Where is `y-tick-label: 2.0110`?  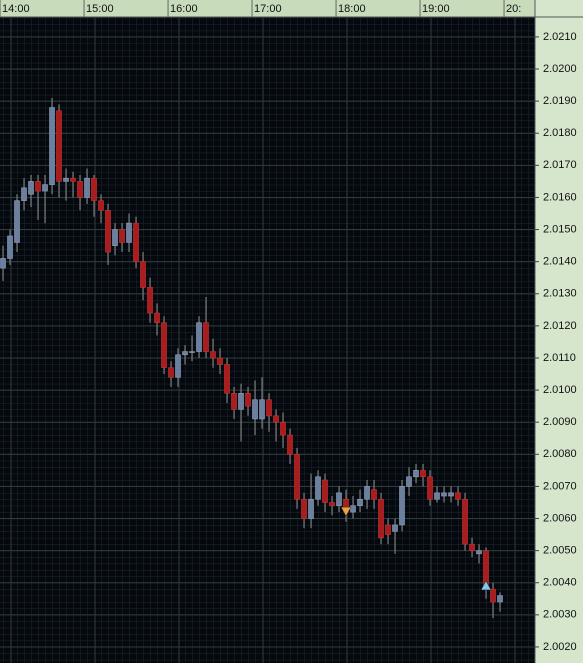
y-tick-label: 2.0110 is located at coordinates (559, 358).